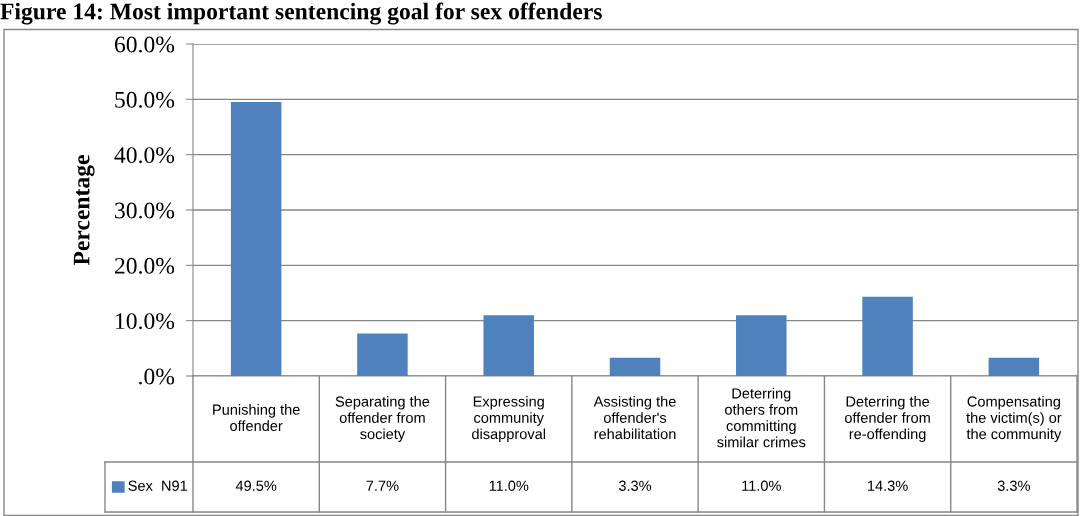 The width and height of the screenshot is (1082, 516). I want to click on y-tick-label: .0%, so click(157, 376).